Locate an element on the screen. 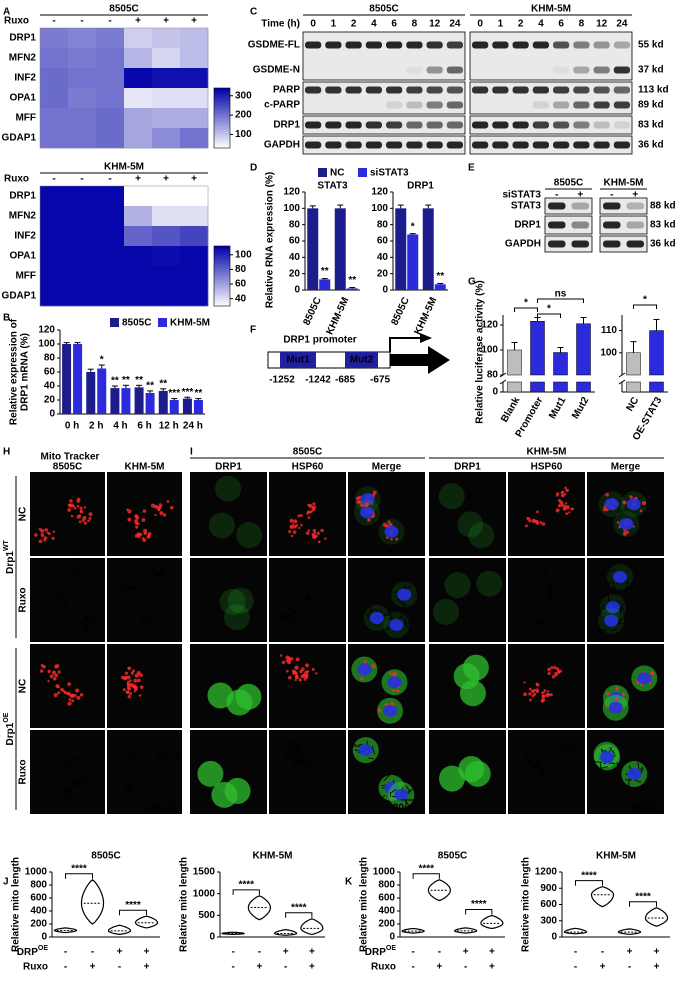  row-label: DRP1 is located at coordinates (22, 38).